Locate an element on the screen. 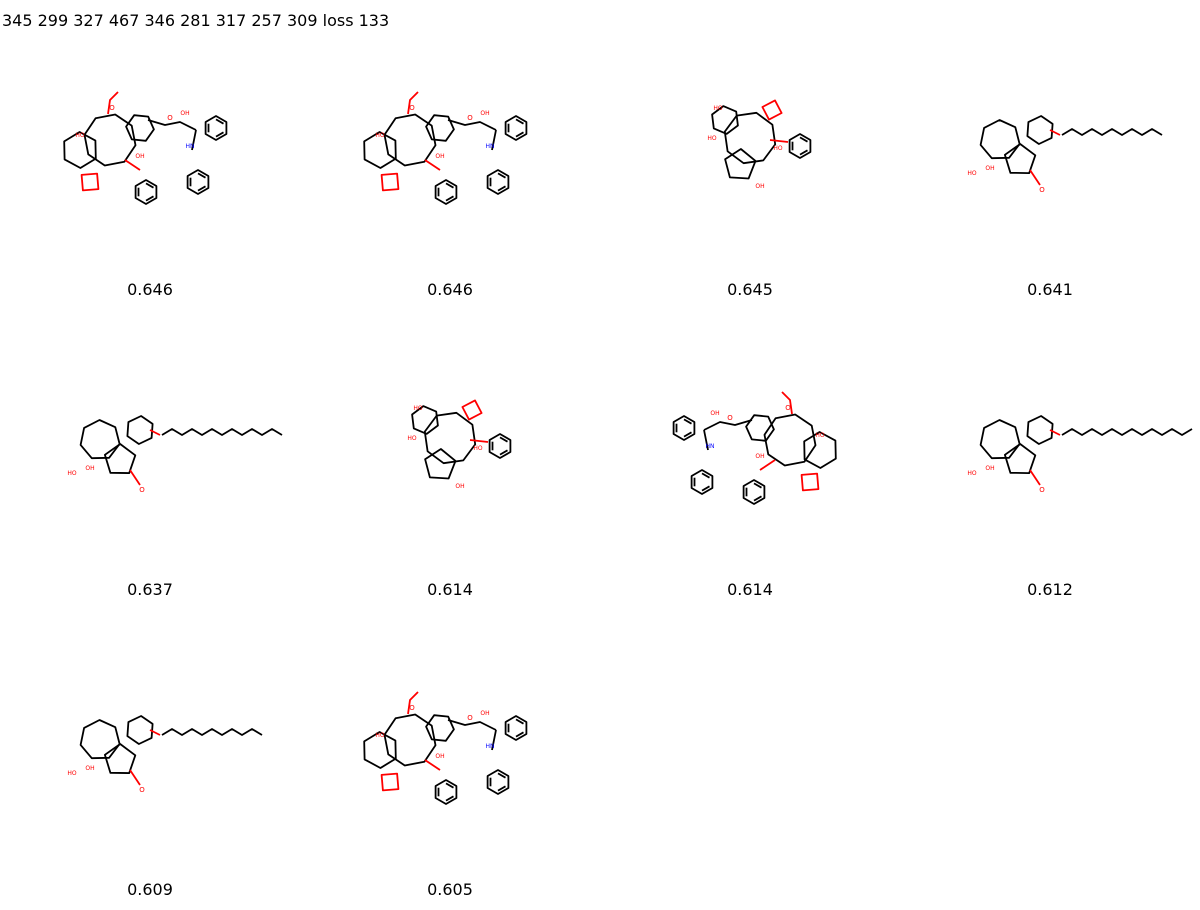  similarity-score: 0.641 is located at coordinates (1050, 289).